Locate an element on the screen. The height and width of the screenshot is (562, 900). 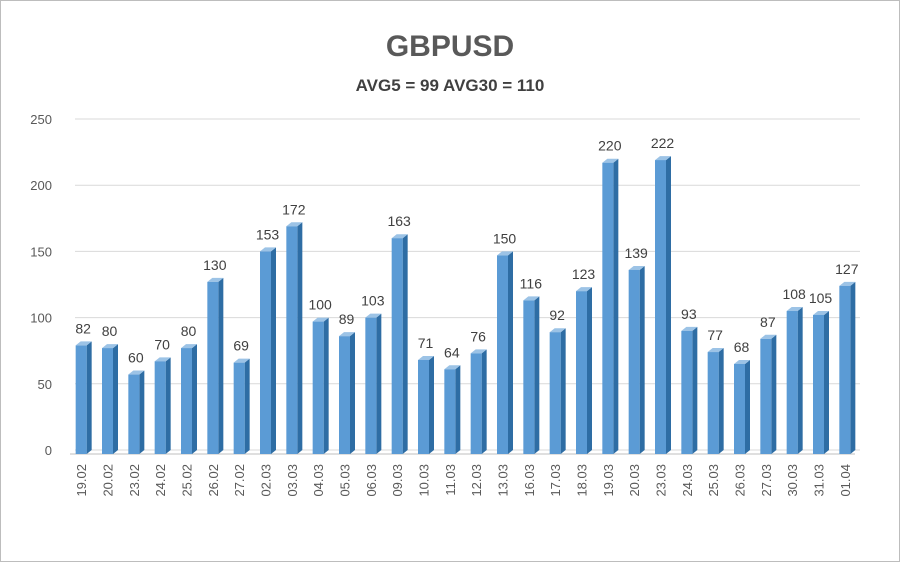
y-tick-label: 0 is located at coordinates (48, 450).